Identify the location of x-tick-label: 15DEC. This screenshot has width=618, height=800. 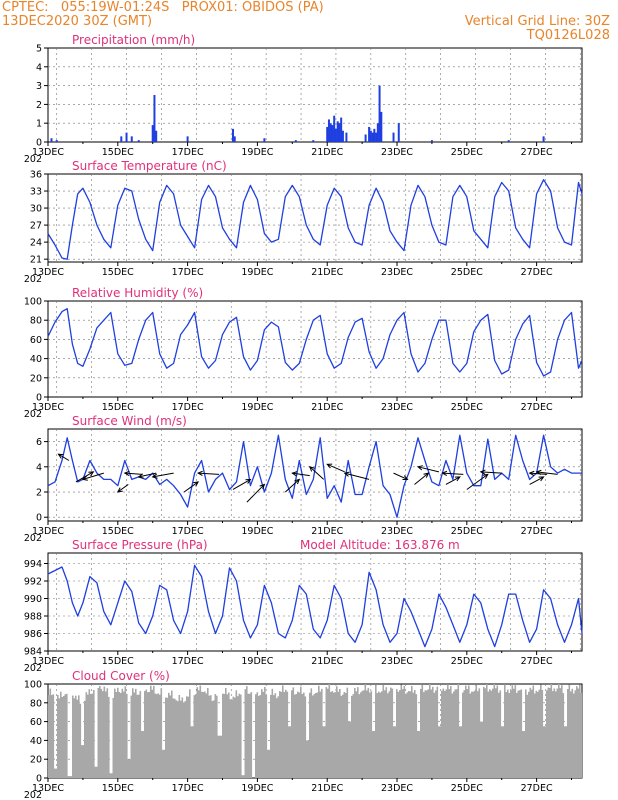
(118, 407).